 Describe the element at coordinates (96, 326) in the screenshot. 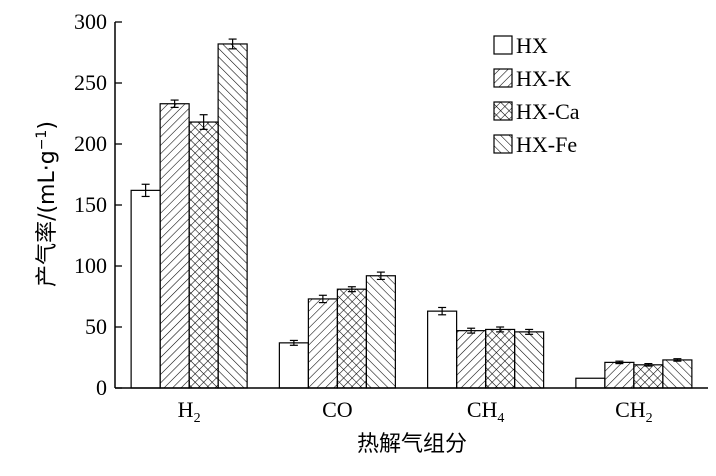

I see `y-tick-label-50: 50` at that location.